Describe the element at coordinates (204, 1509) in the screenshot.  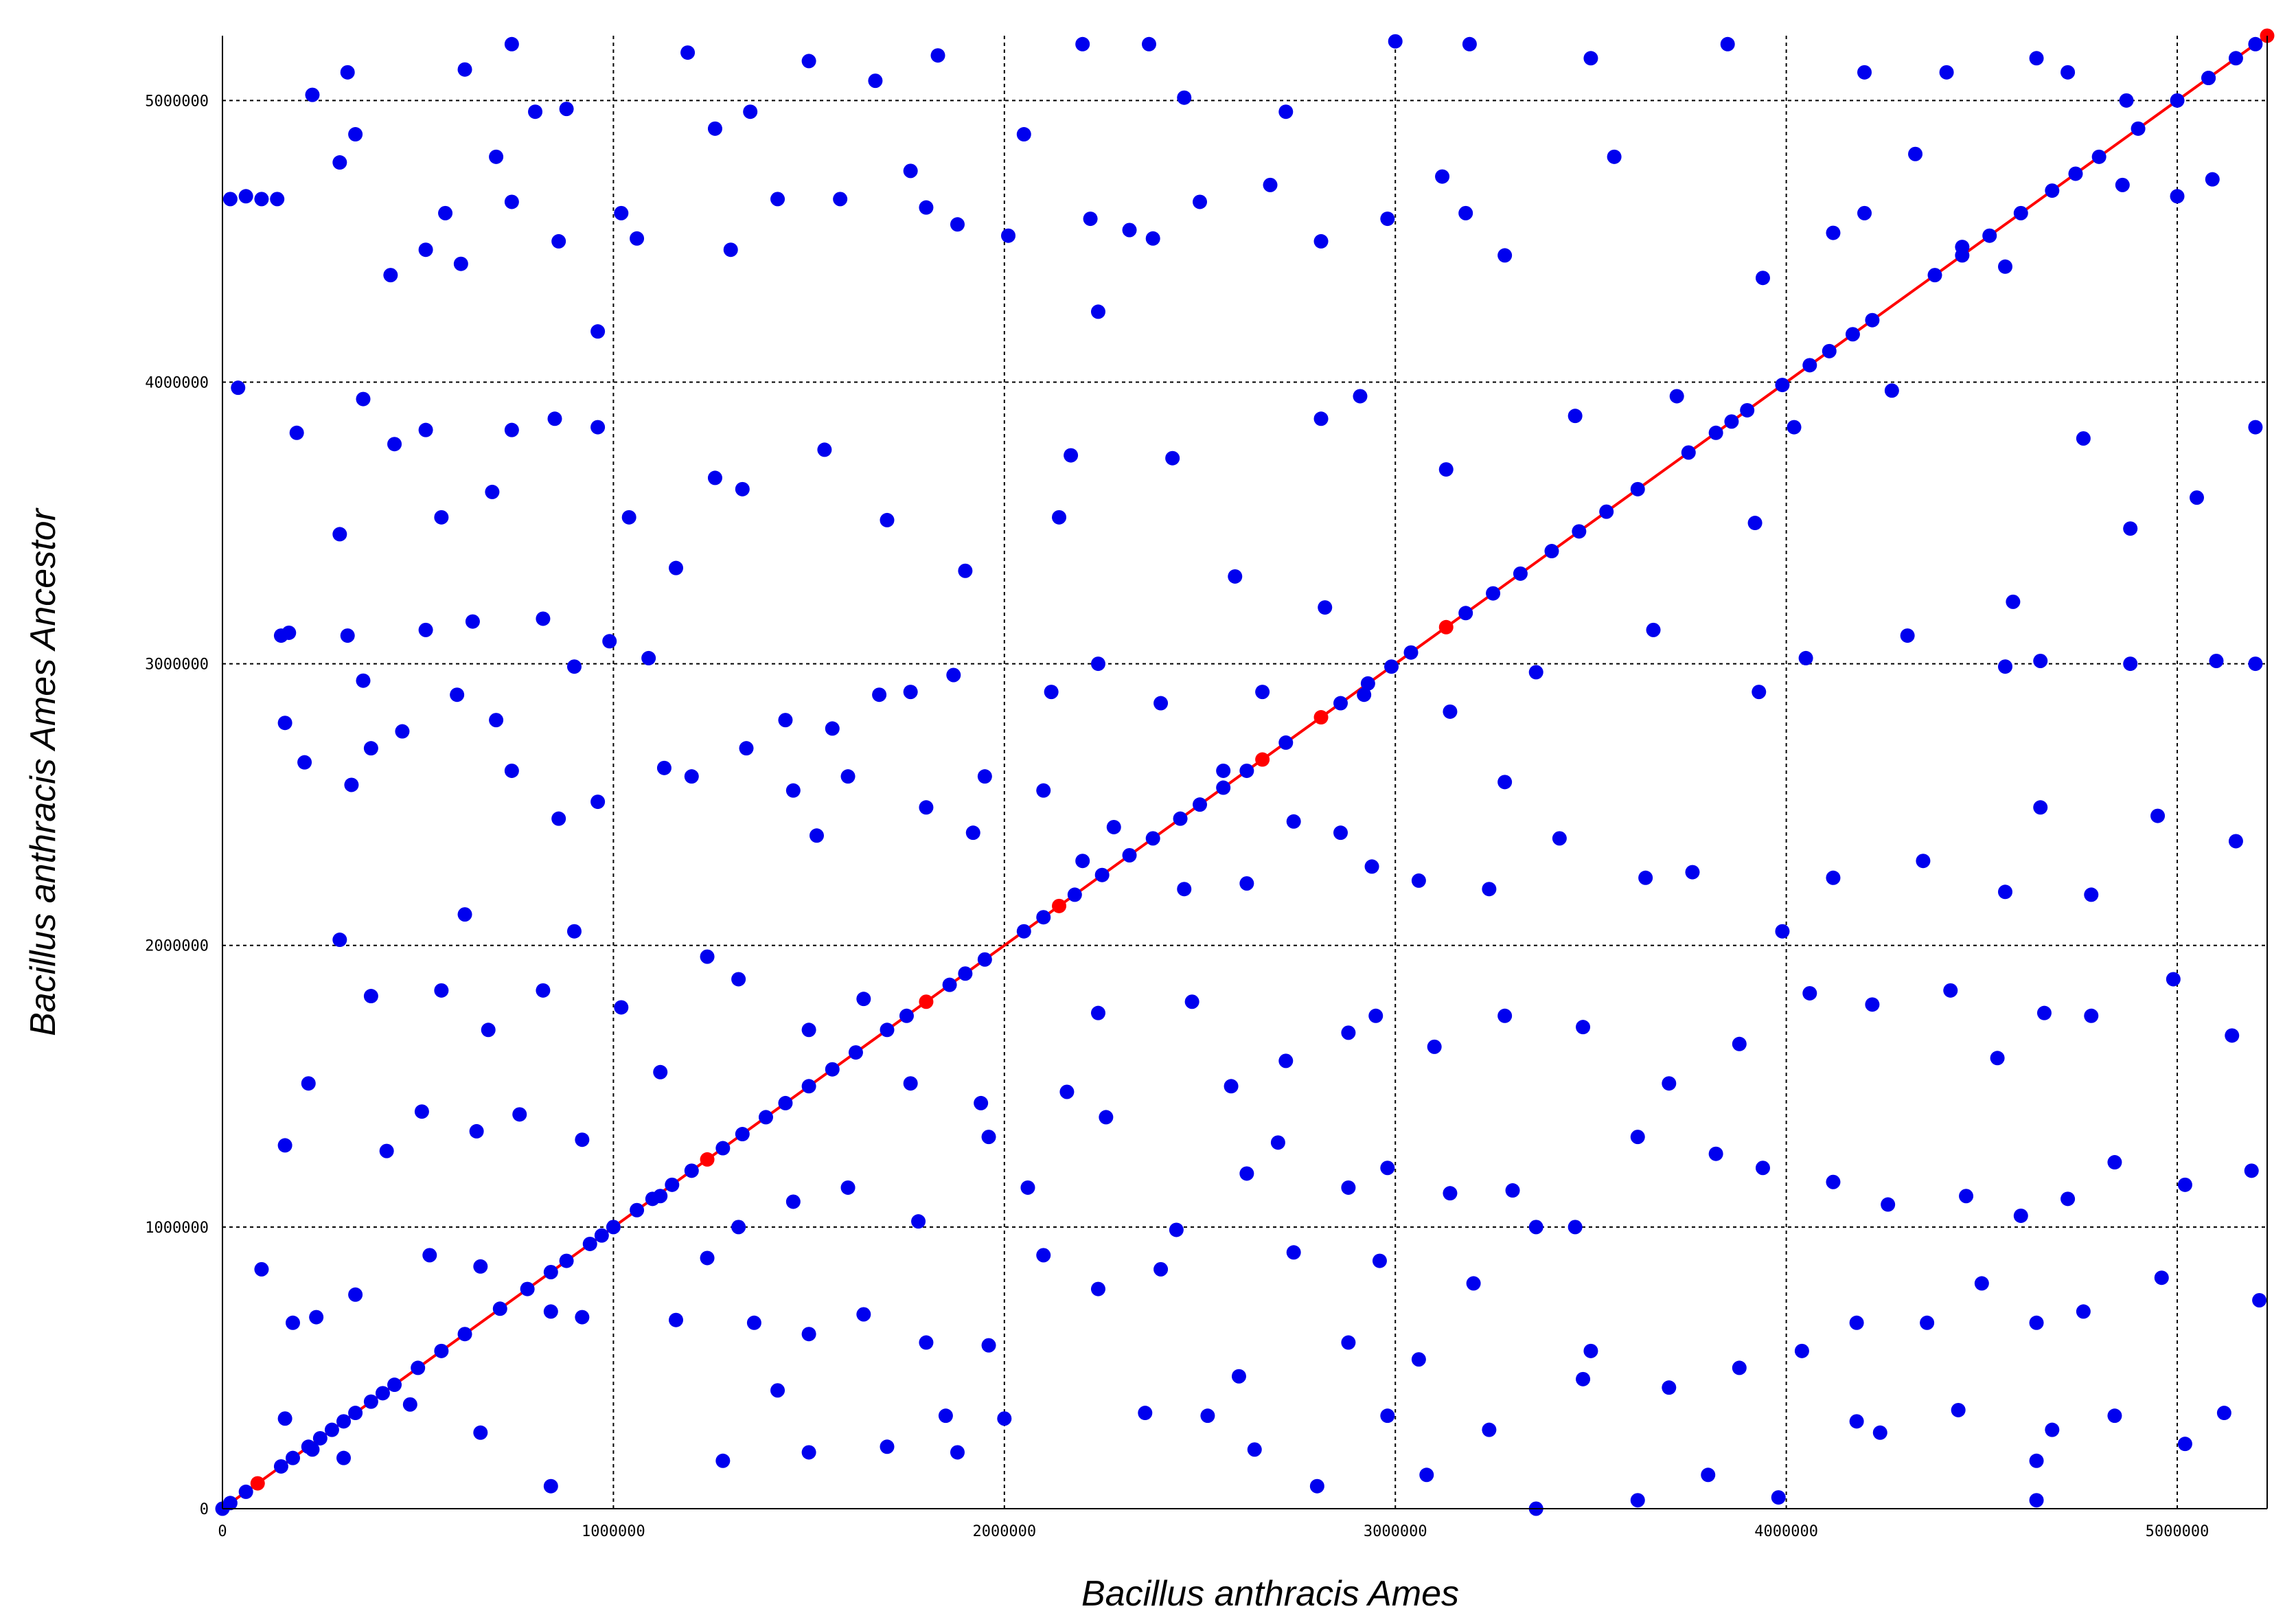
I see `y-tick-label: 0` at that location.